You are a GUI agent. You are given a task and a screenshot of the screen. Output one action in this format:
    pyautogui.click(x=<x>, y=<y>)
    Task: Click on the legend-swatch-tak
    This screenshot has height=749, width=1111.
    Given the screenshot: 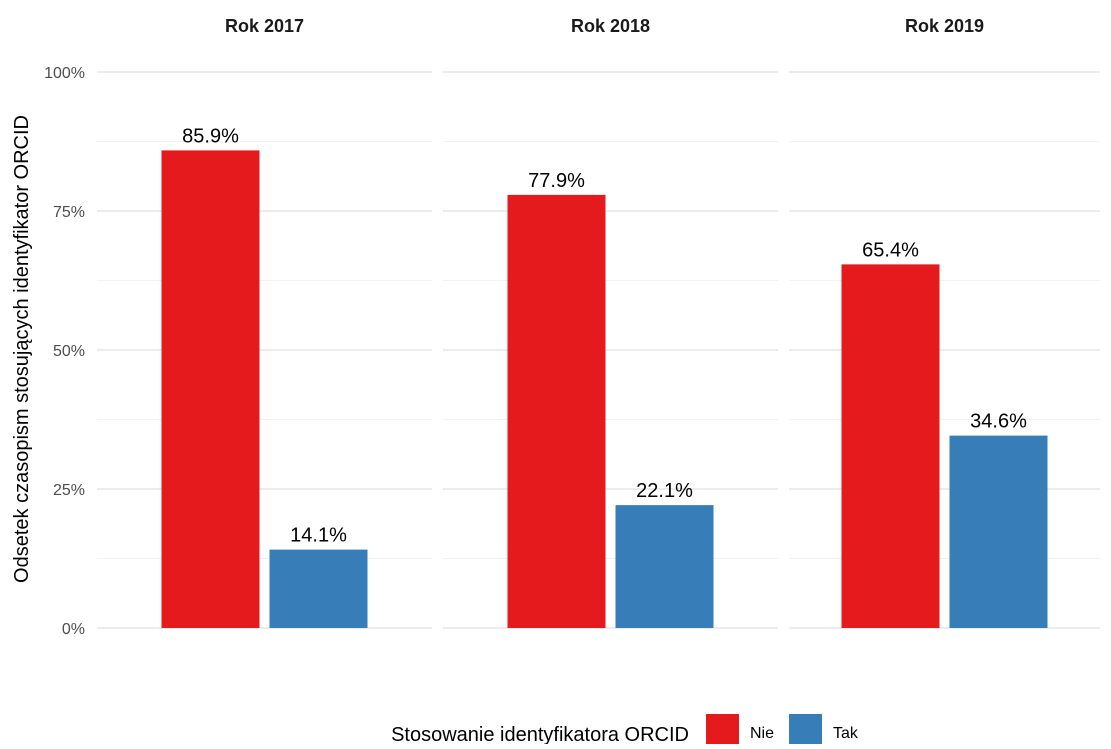 What is the action you would take?
    pyautogui.click(x=805, y=729)
    